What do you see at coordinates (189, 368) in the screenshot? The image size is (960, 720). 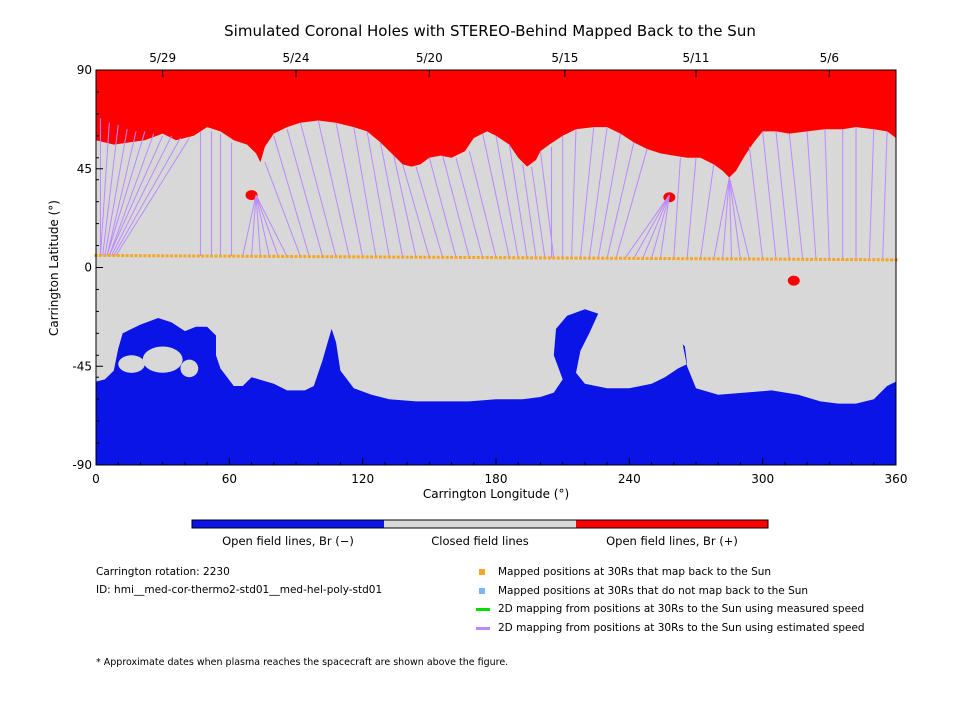 I see `closed-field-island` at bounding box center [189, 368].